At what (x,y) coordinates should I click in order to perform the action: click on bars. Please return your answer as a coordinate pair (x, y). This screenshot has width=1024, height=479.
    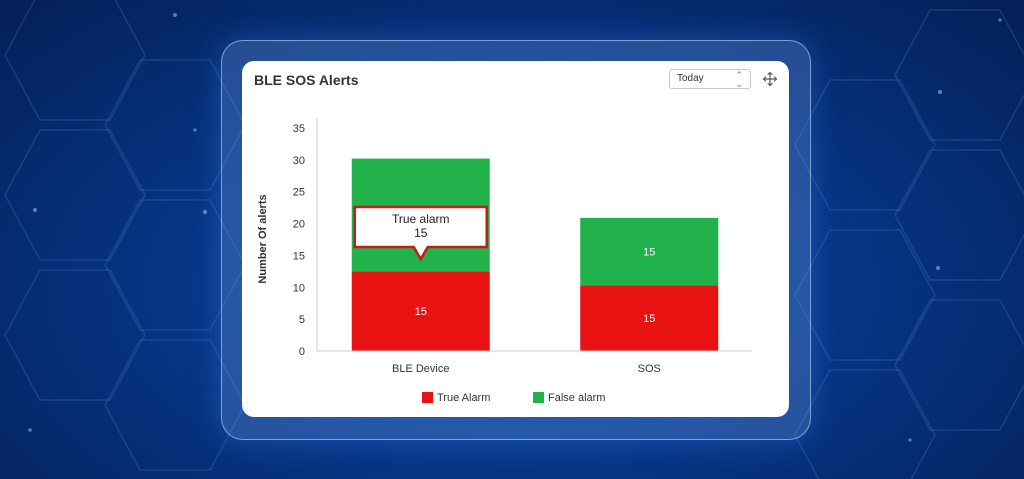
    Looking at the image, I should click on (535, 254).